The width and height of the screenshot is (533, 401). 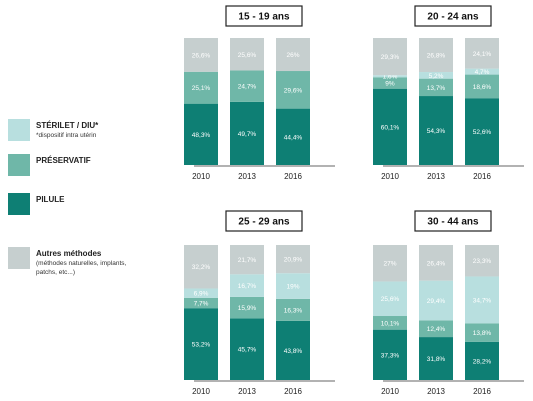 What do you see at coordinates (67, 125) in the screenshot?
I see `legend-label: STÉRILET / DIU*` at bounding box center [67, 125].